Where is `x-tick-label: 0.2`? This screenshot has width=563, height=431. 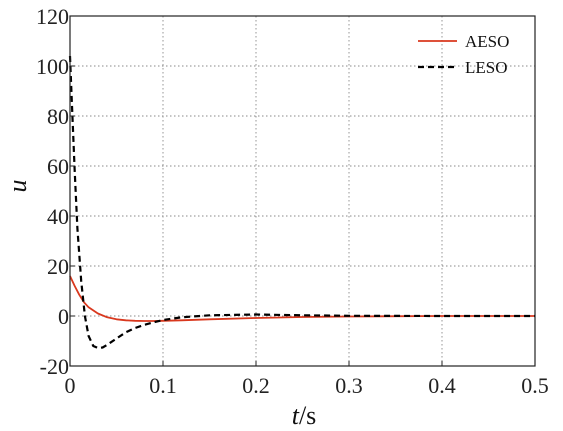
x-tick-label: 0.2 is located at coordinates (256, 385).